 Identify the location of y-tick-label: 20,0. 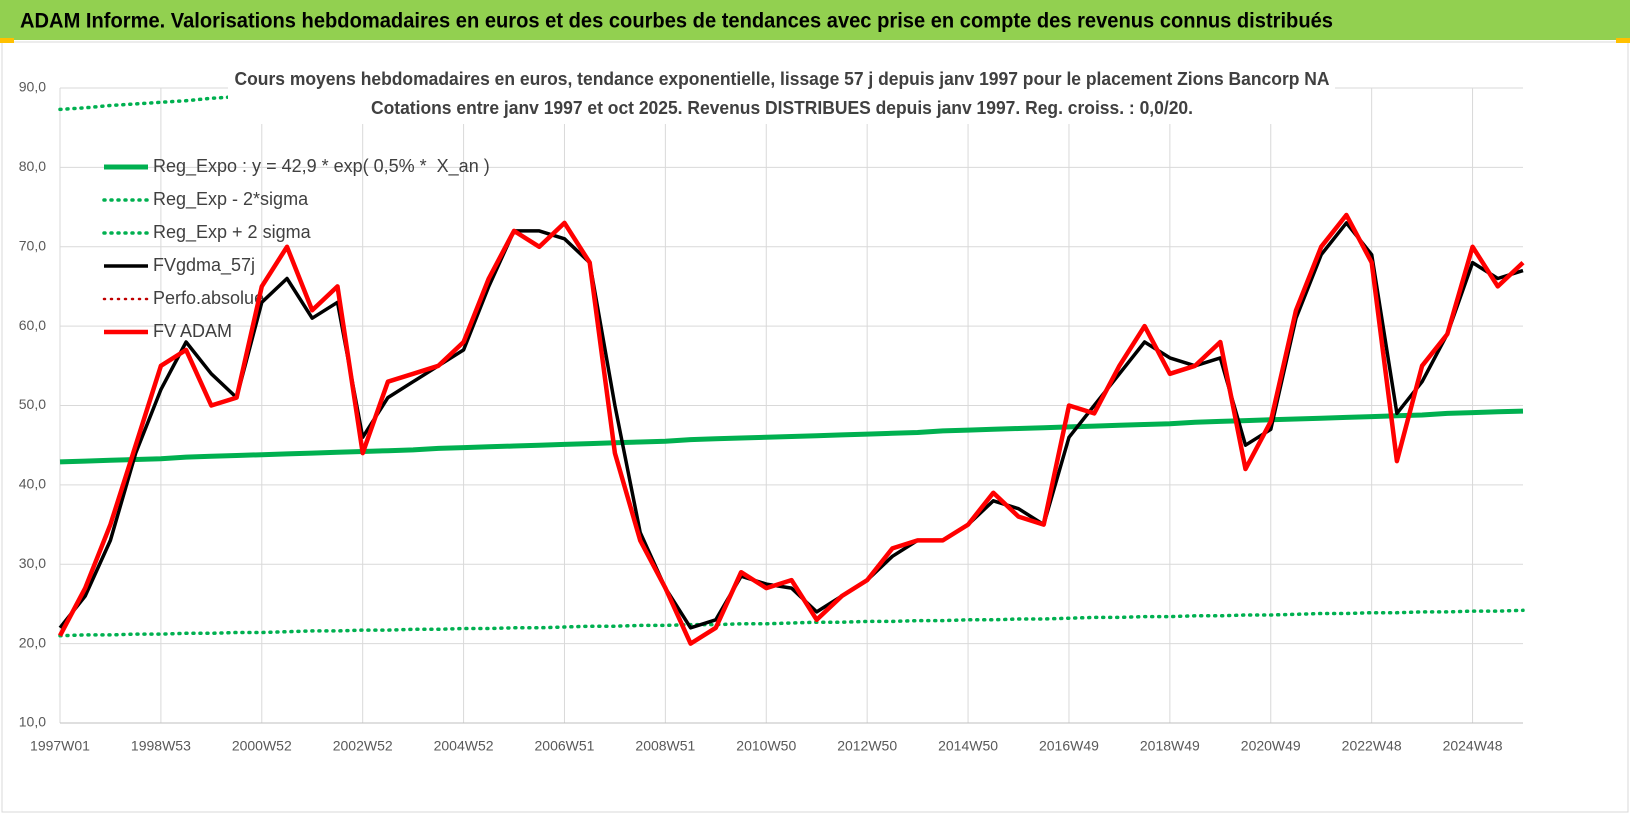
(32, 642).